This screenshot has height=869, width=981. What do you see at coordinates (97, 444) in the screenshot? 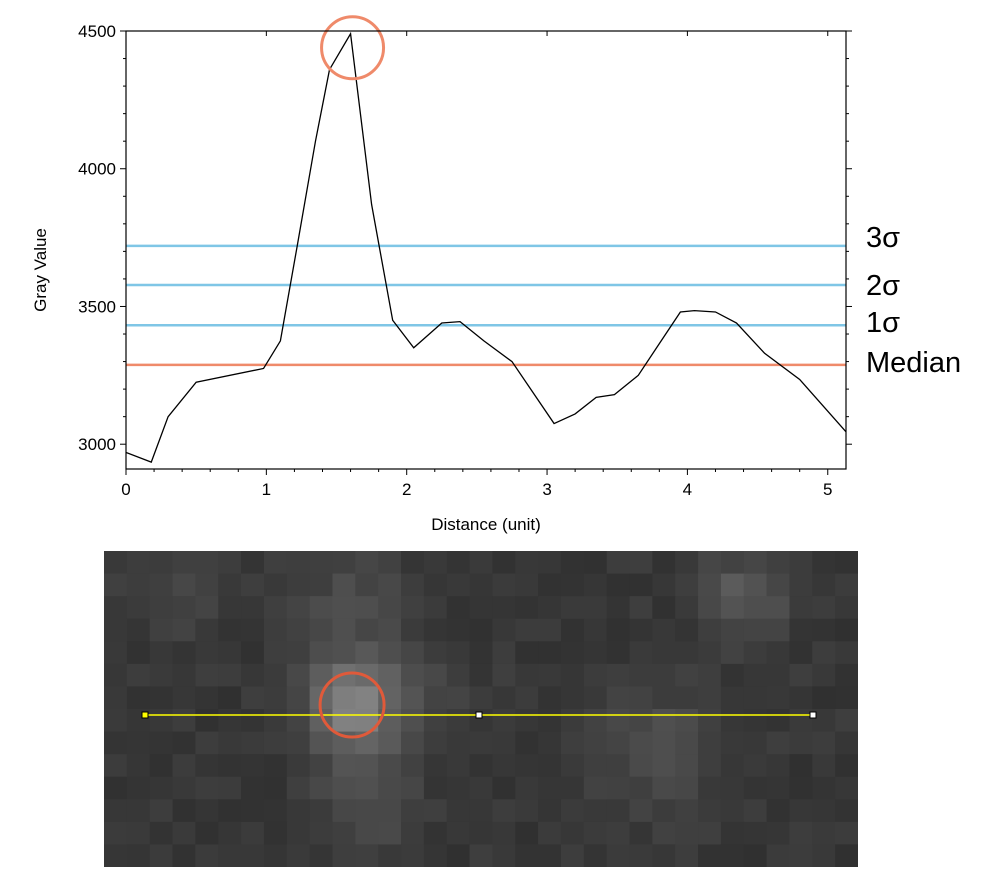
I see `y-tick-label: 3000` at bounding box center [97, 444].